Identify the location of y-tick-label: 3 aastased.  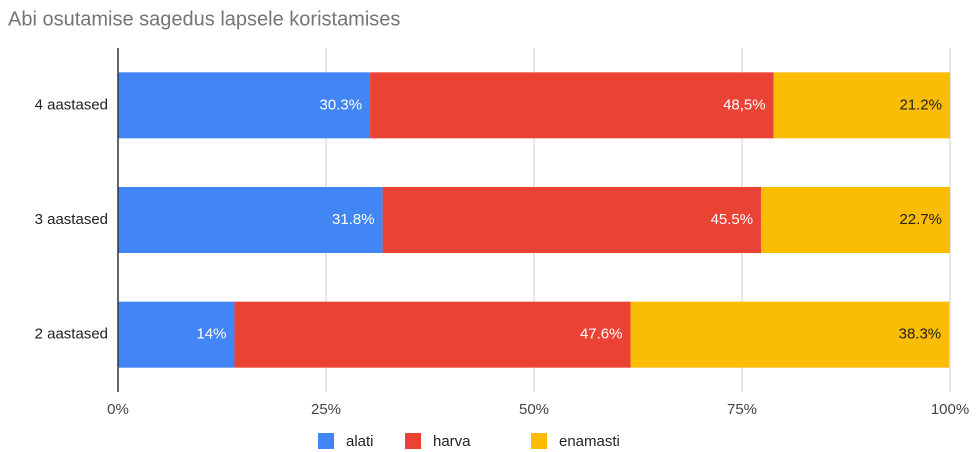
(71, 219).